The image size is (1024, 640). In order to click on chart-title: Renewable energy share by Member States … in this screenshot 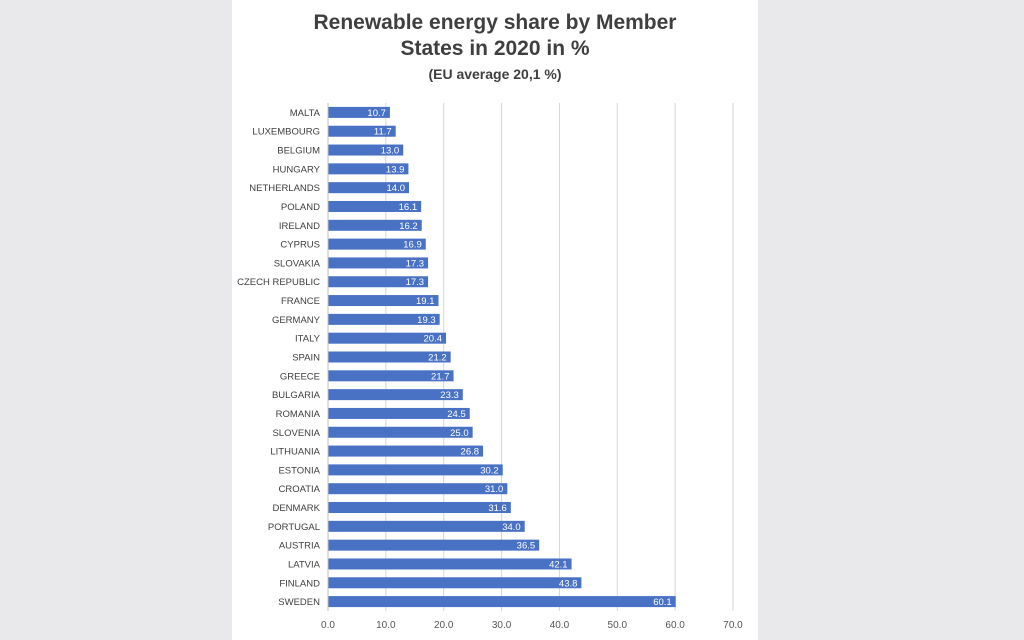, I will do `click(495, 36)`.